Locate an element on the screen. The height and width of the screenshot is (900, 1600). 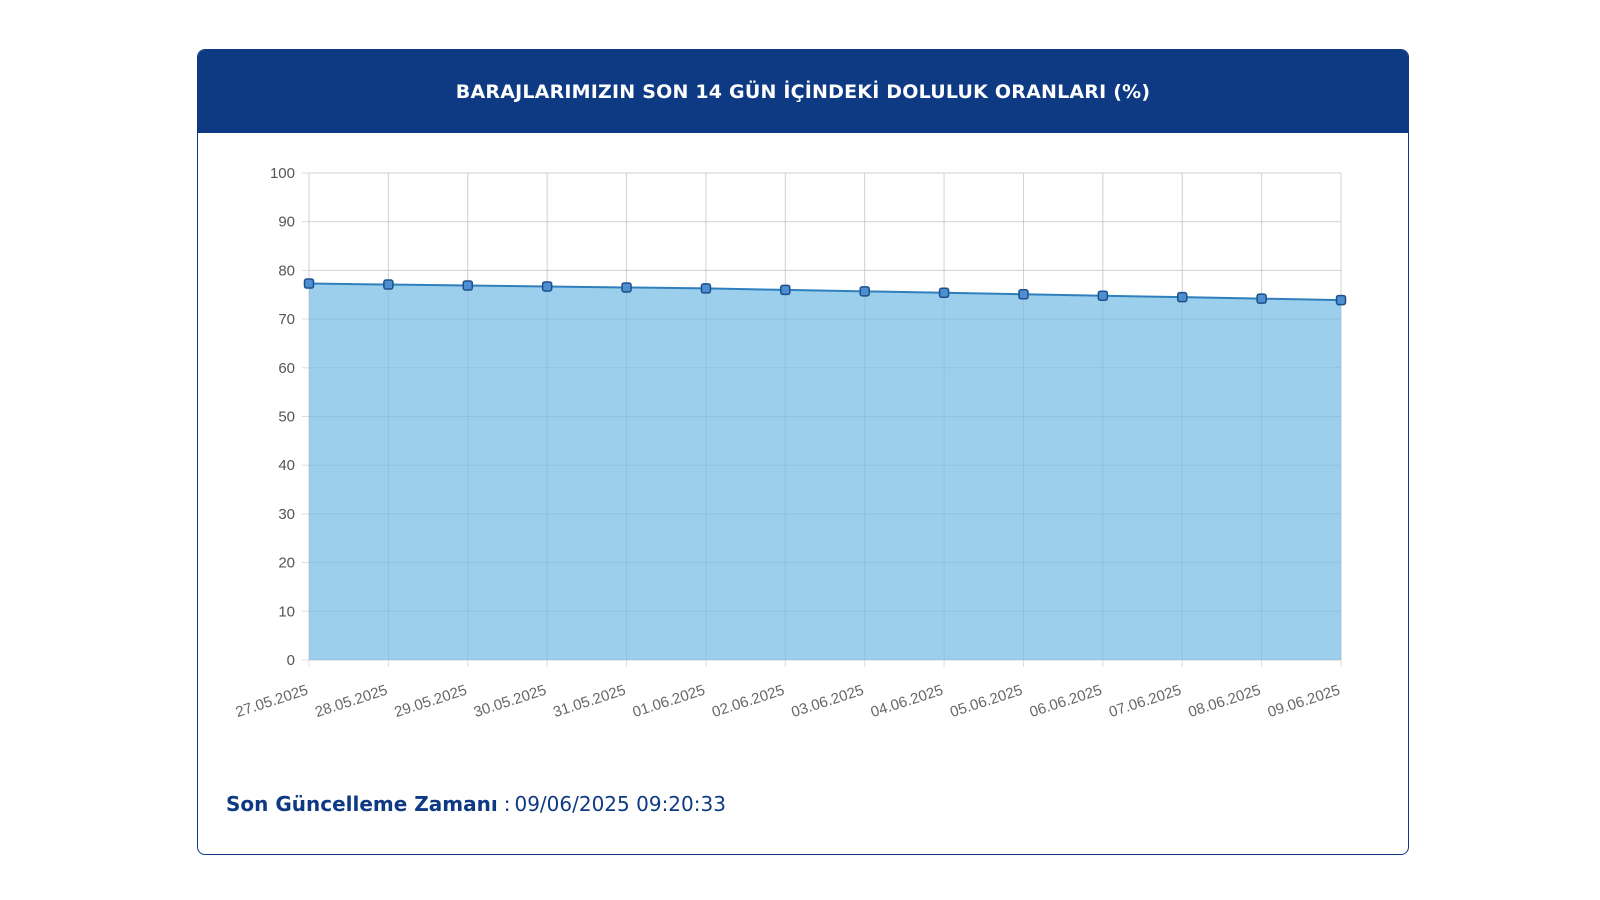
x-tick-label: 31.05.2025 is located at coordinates (589, 701).